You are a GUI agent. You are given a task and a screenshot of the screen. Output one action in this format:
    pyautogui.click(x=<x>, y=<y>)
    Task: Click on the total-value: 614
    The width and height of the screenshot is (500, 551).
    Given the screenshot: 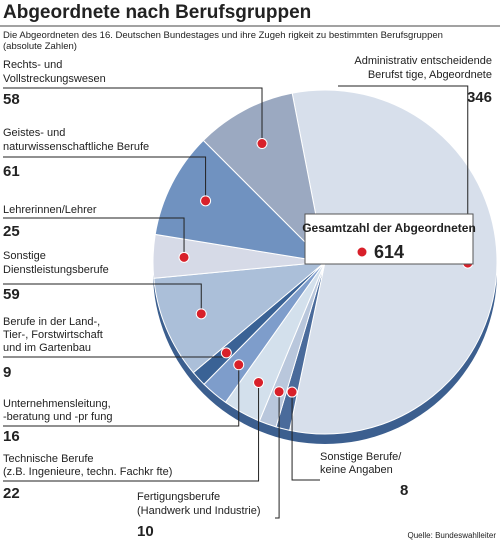 What is the action you would take?
    pyautogui.click(x=389, y=252)
    